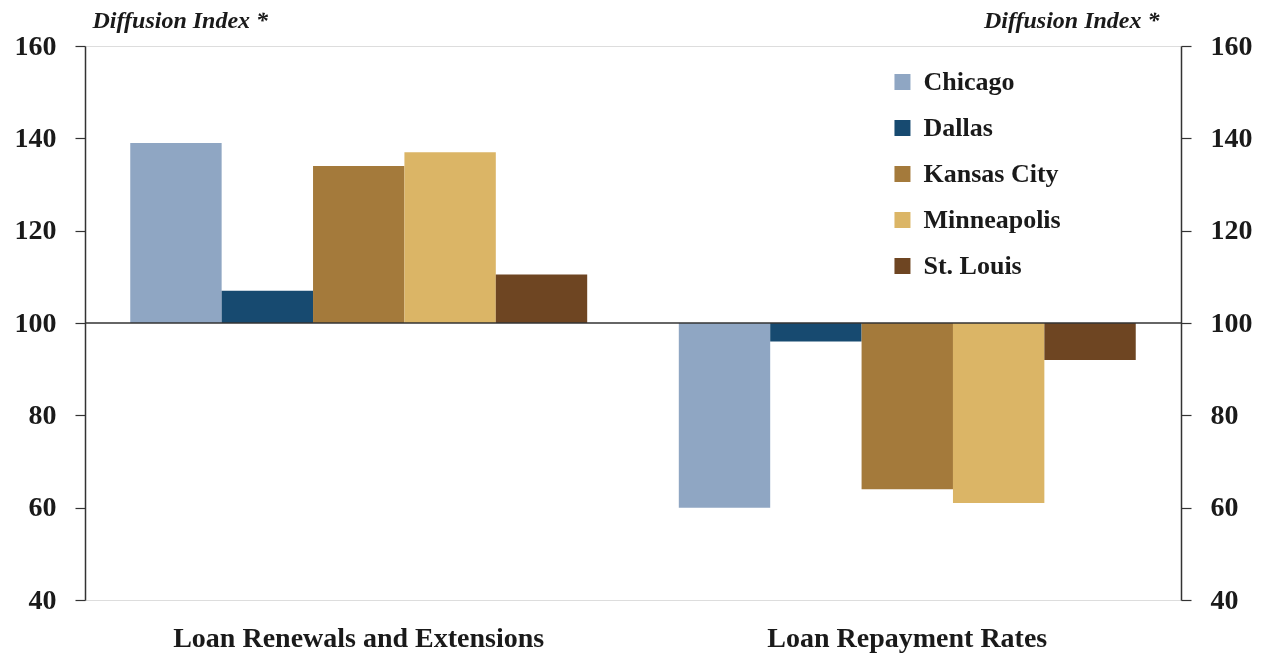 This screenshot has height=663, width=1272. I want to click on y-tick-label: 160, so click(35, 45).